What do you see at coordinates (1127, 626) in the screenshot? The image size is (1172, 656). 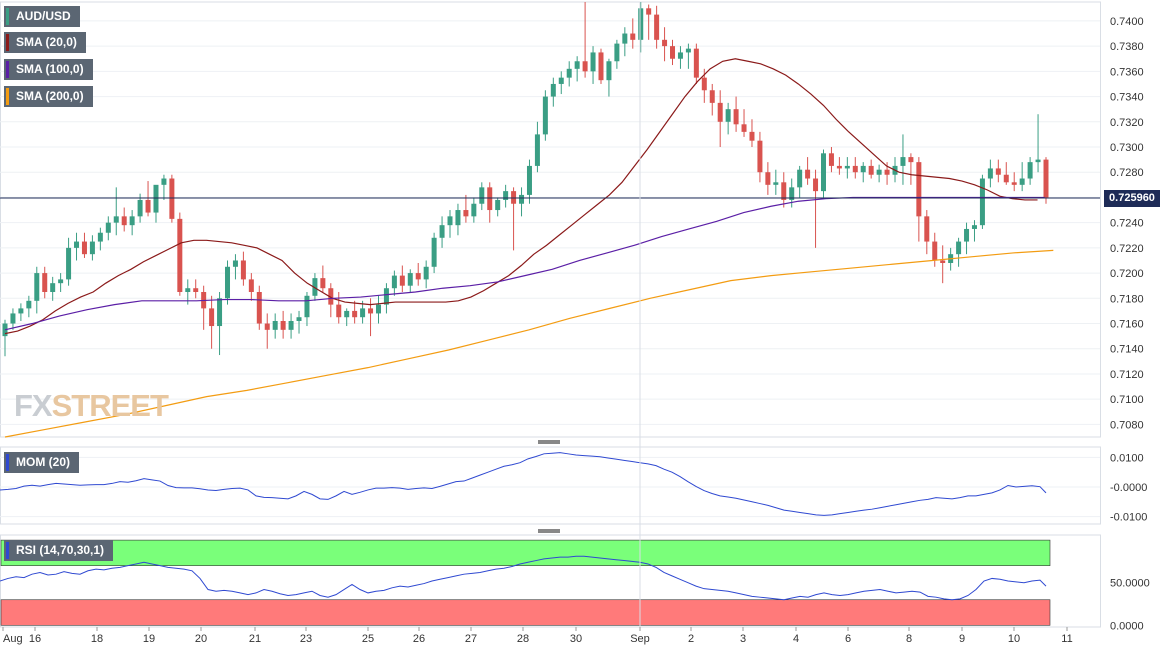 I see `rsi-tick-label: 0.0000` at bounding box center [1127, 626].